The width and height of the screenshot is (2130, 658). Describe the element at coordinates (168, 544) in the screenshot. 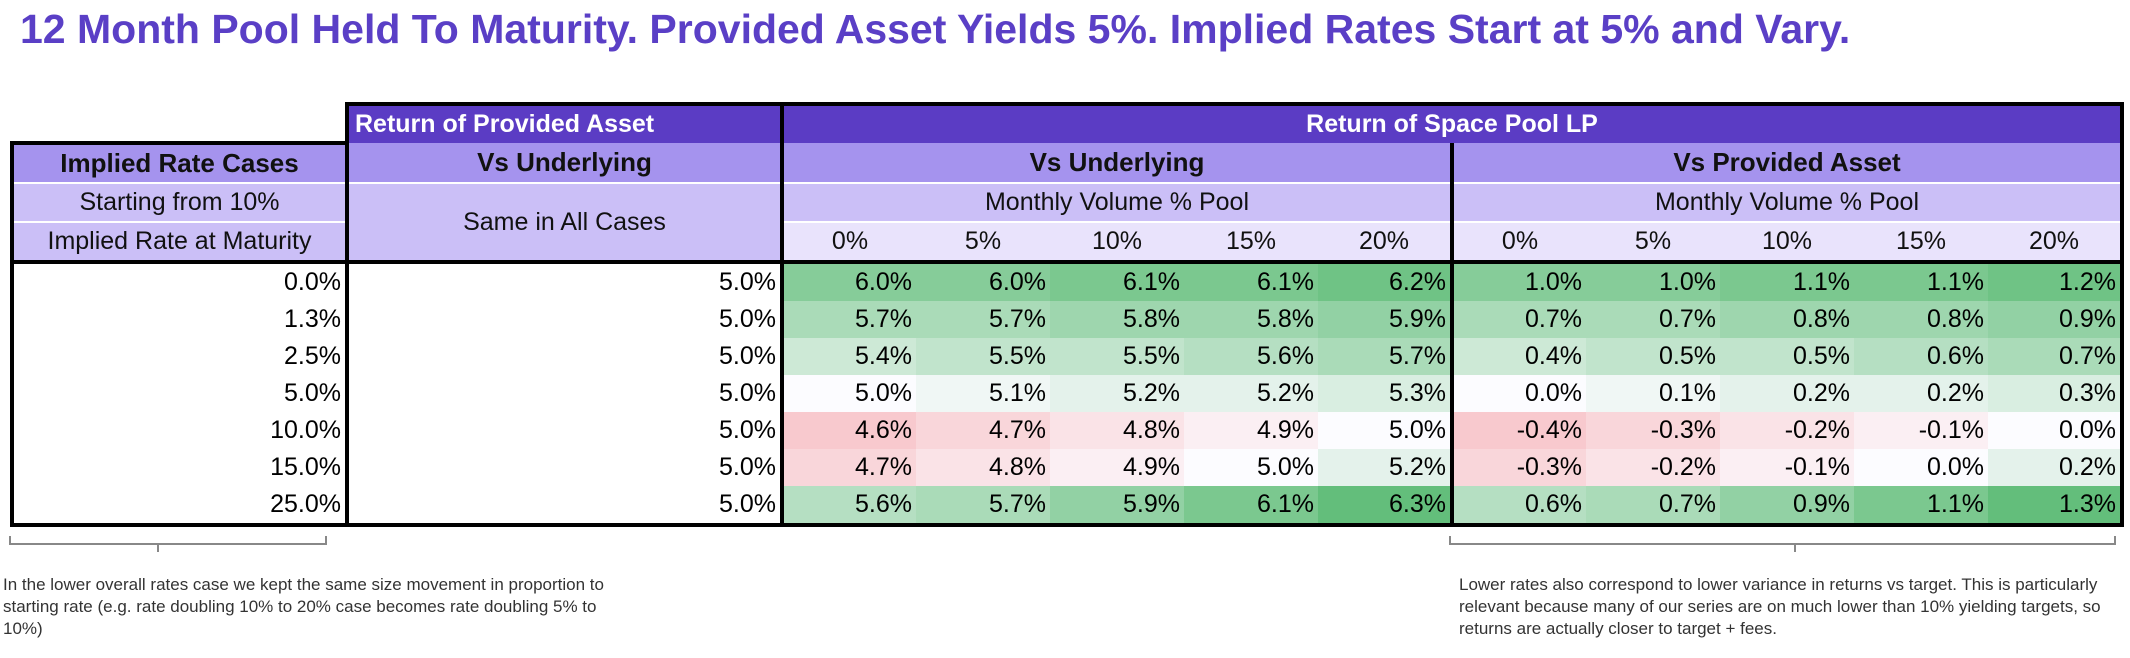

I see `left-note-bracket` at that location.